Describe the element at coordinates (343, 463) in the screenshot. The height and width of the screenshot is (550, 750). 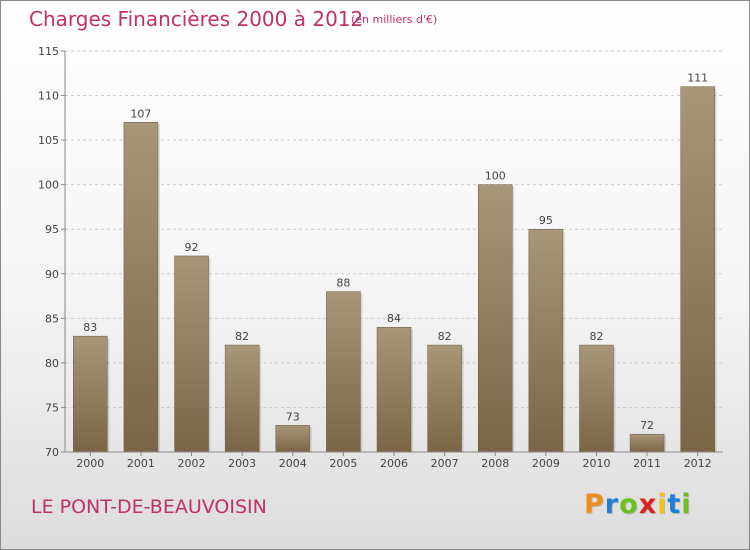
I see `x-tick-label: 2005` at that location.